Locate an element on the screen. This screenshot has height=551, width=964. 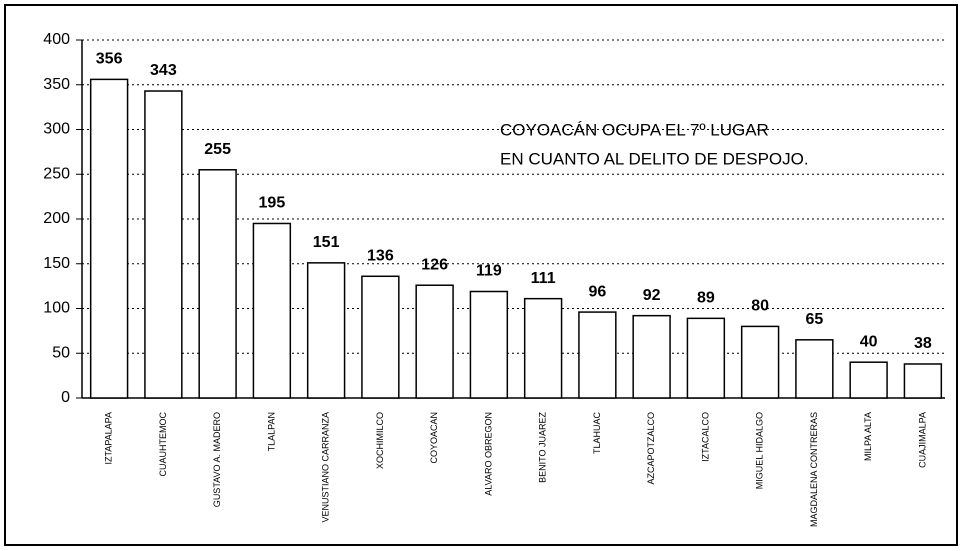
x-tick-label: MILPA ALTA is located at coordinates (868, 436).